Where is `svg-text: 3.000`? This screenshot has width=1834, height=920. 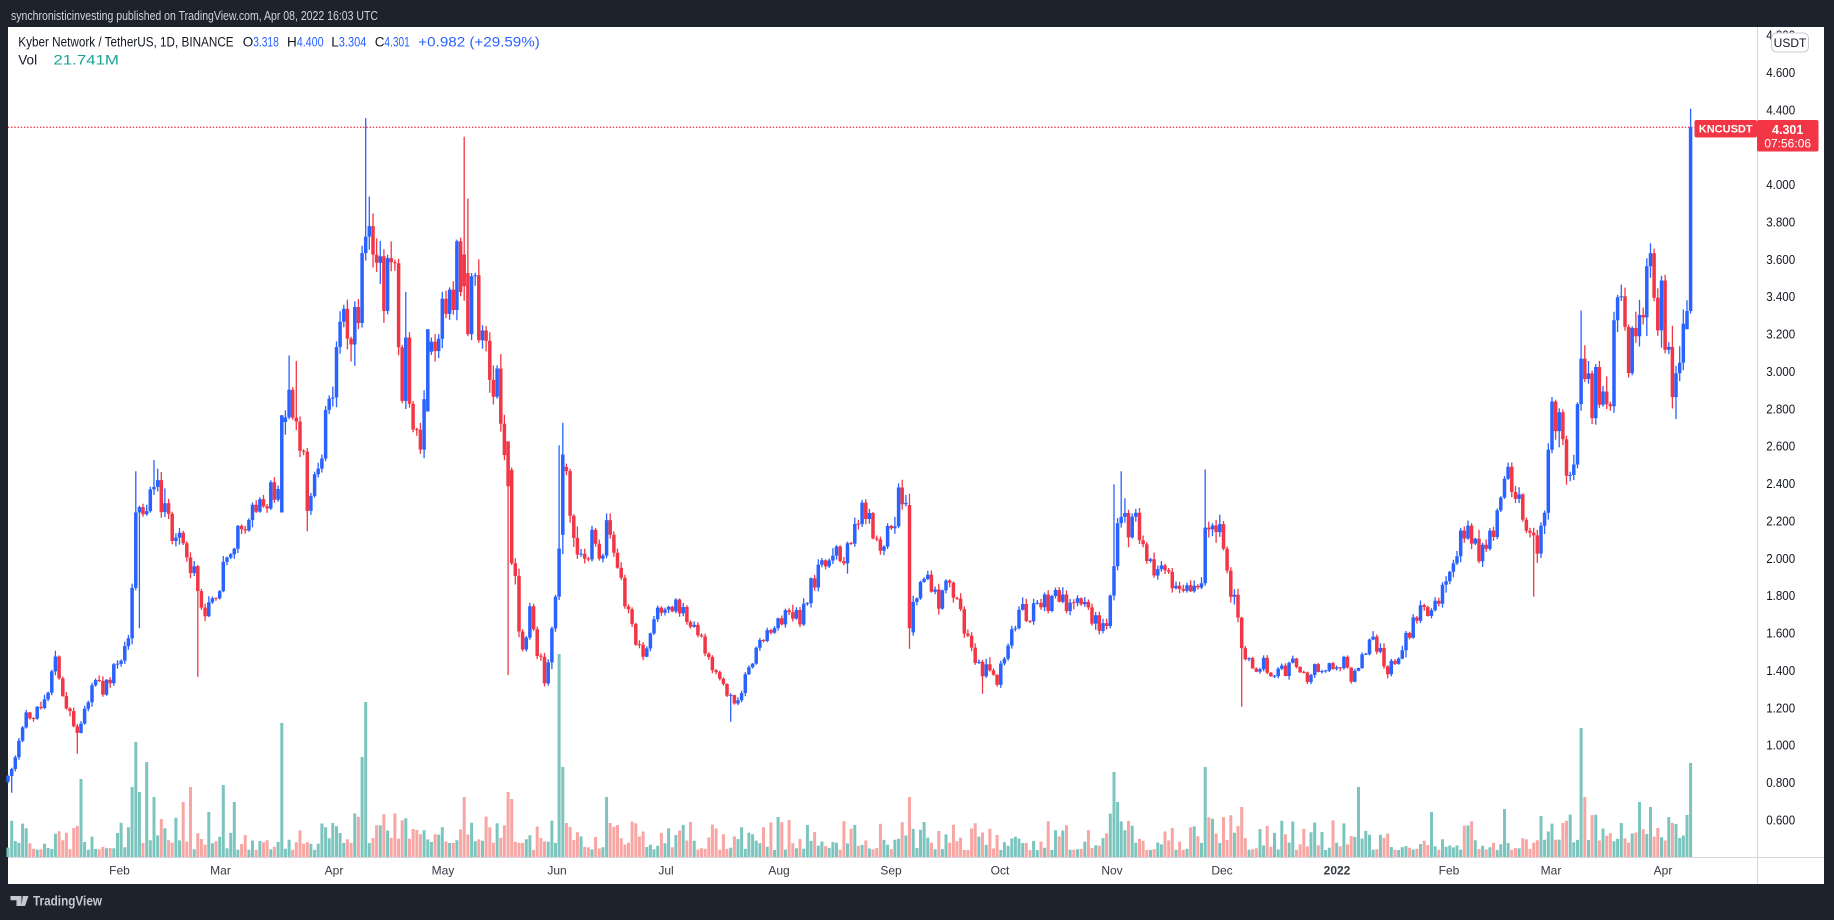
svg-text: 3.000 is located at coordinates (1780, 372).